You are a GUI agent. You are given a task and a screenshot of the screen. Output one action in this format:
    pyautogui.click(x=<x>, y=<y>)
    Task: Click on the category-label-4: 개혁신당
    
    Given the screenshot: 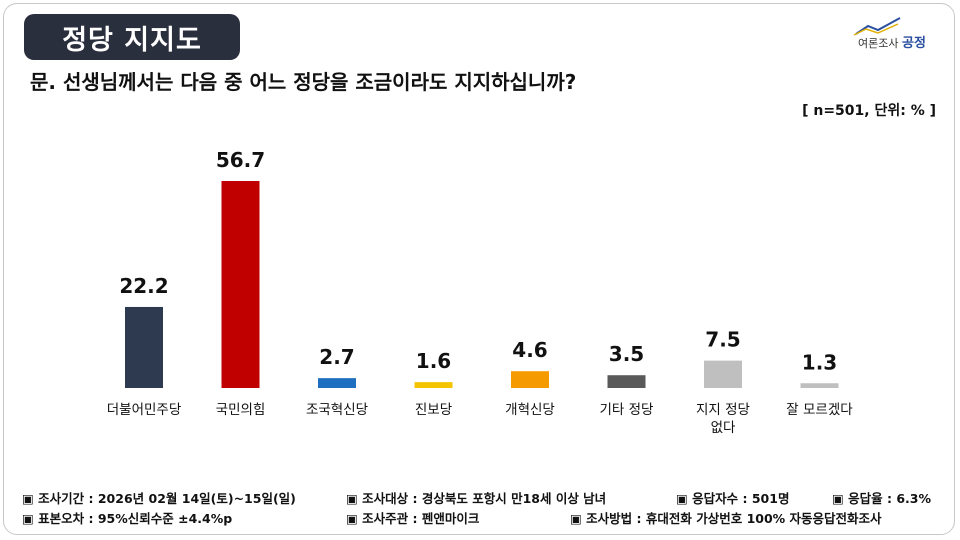 What is the action you would take?
    pyautogui.click(x=530, y=410)
    